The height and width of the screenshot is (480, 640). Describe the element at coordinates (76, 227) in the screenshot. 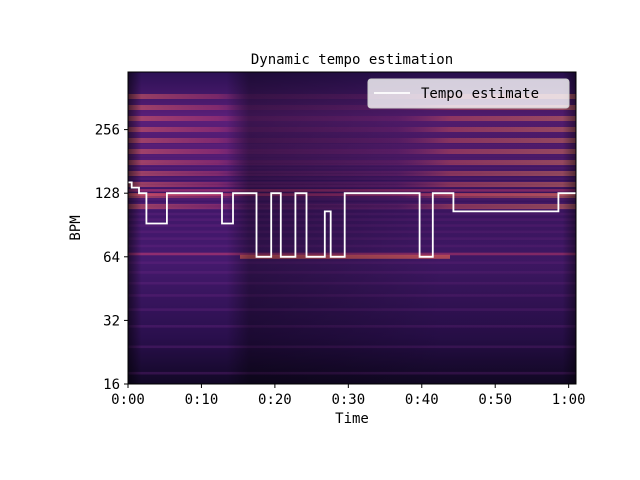

I see `y-axis-label: BPM` at that location.